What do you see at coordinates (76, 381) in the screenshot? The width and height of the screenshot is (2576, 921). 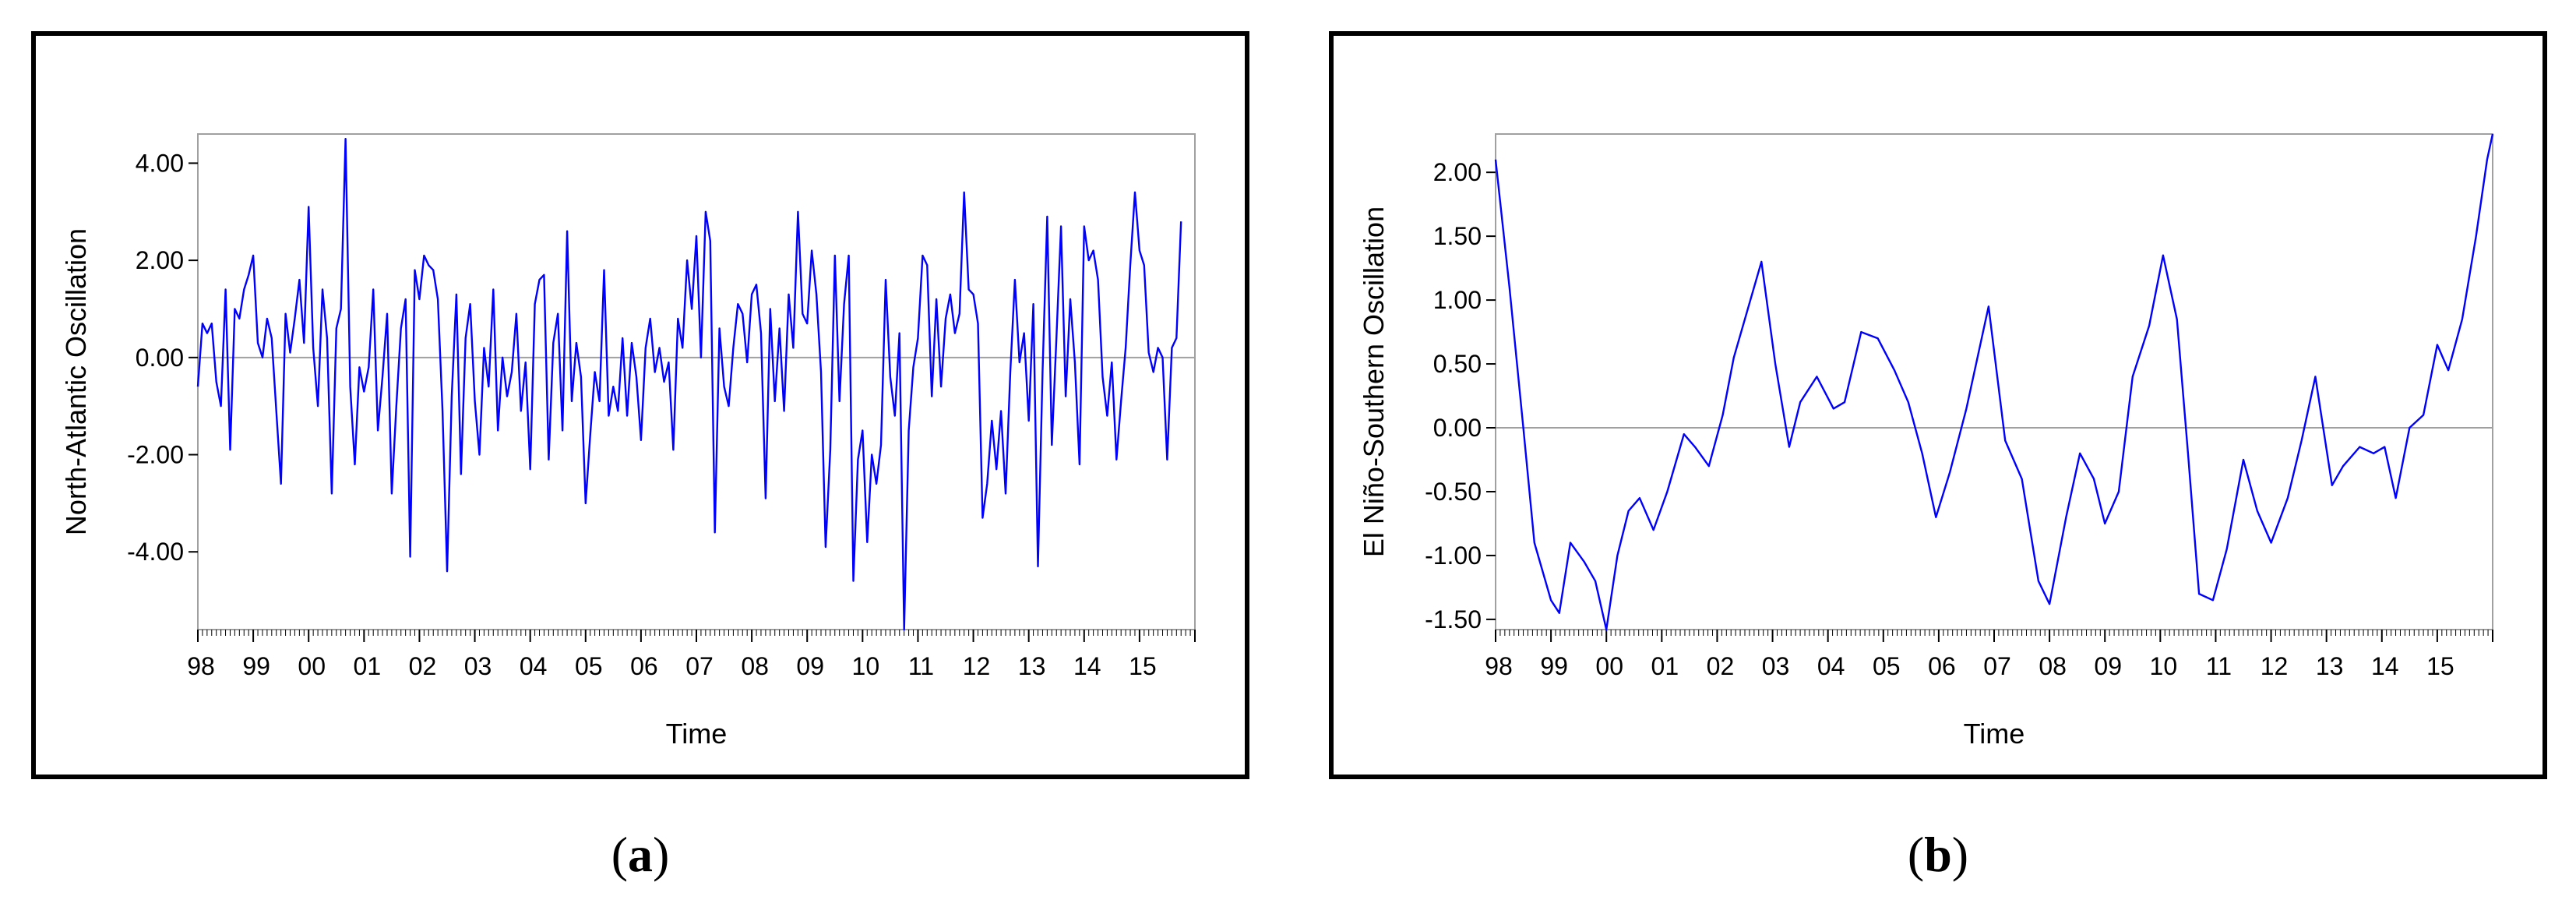 I see `y-axis-label: North-Atlantic Oscillation` at bounding box center [76, 381].